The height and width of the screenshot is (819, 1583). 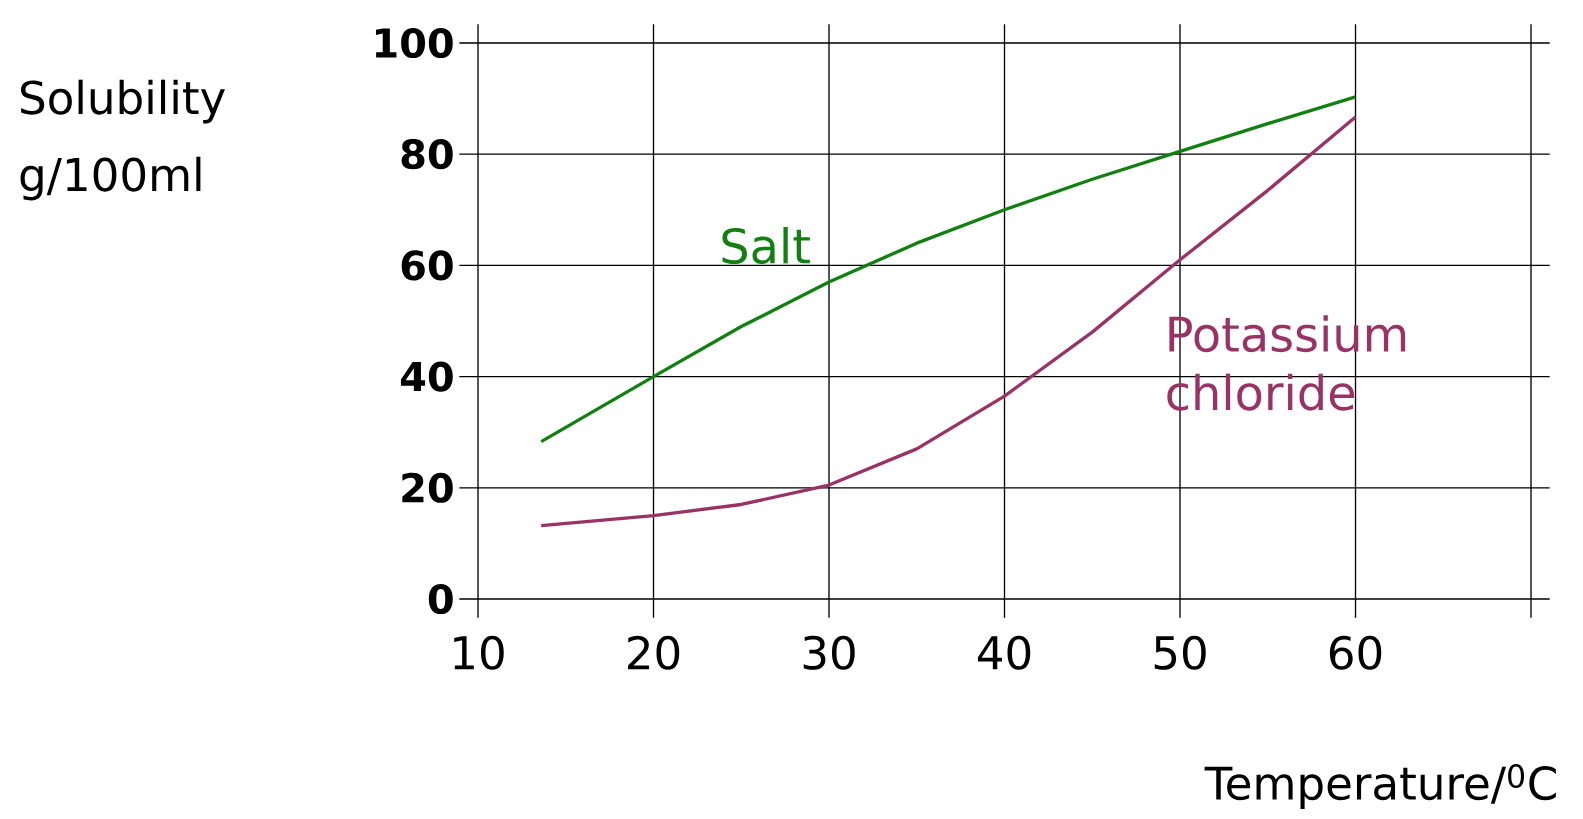 What do you see at coordinates (427, 265) in the screenshot?
I see `y-tick-label: 60` at bounding box center [427, 265].